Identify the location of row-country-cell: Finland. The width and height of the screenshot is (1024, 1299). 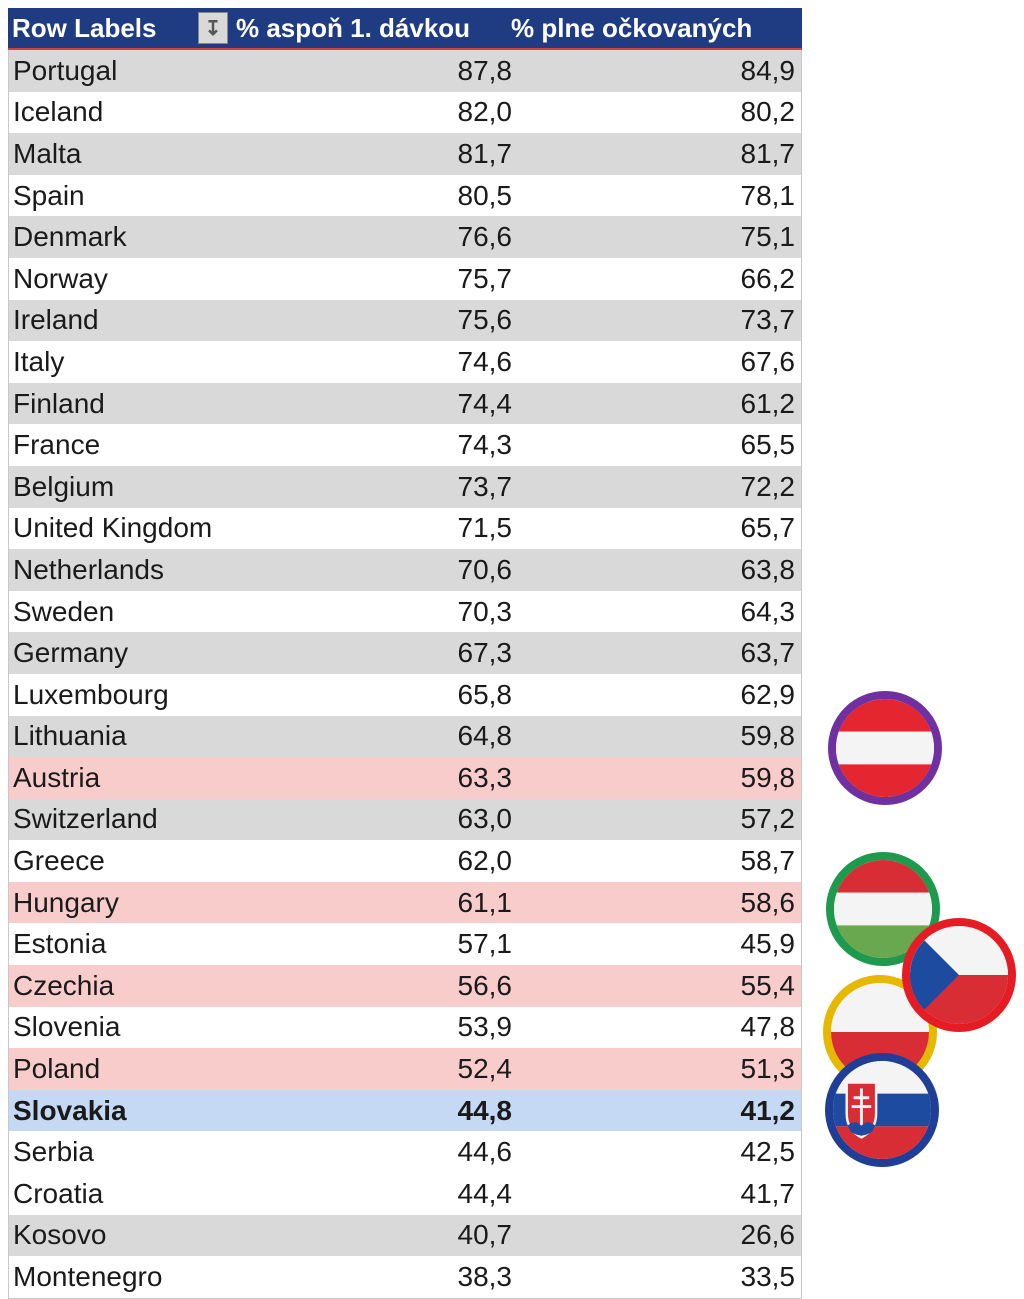
(59, 403).